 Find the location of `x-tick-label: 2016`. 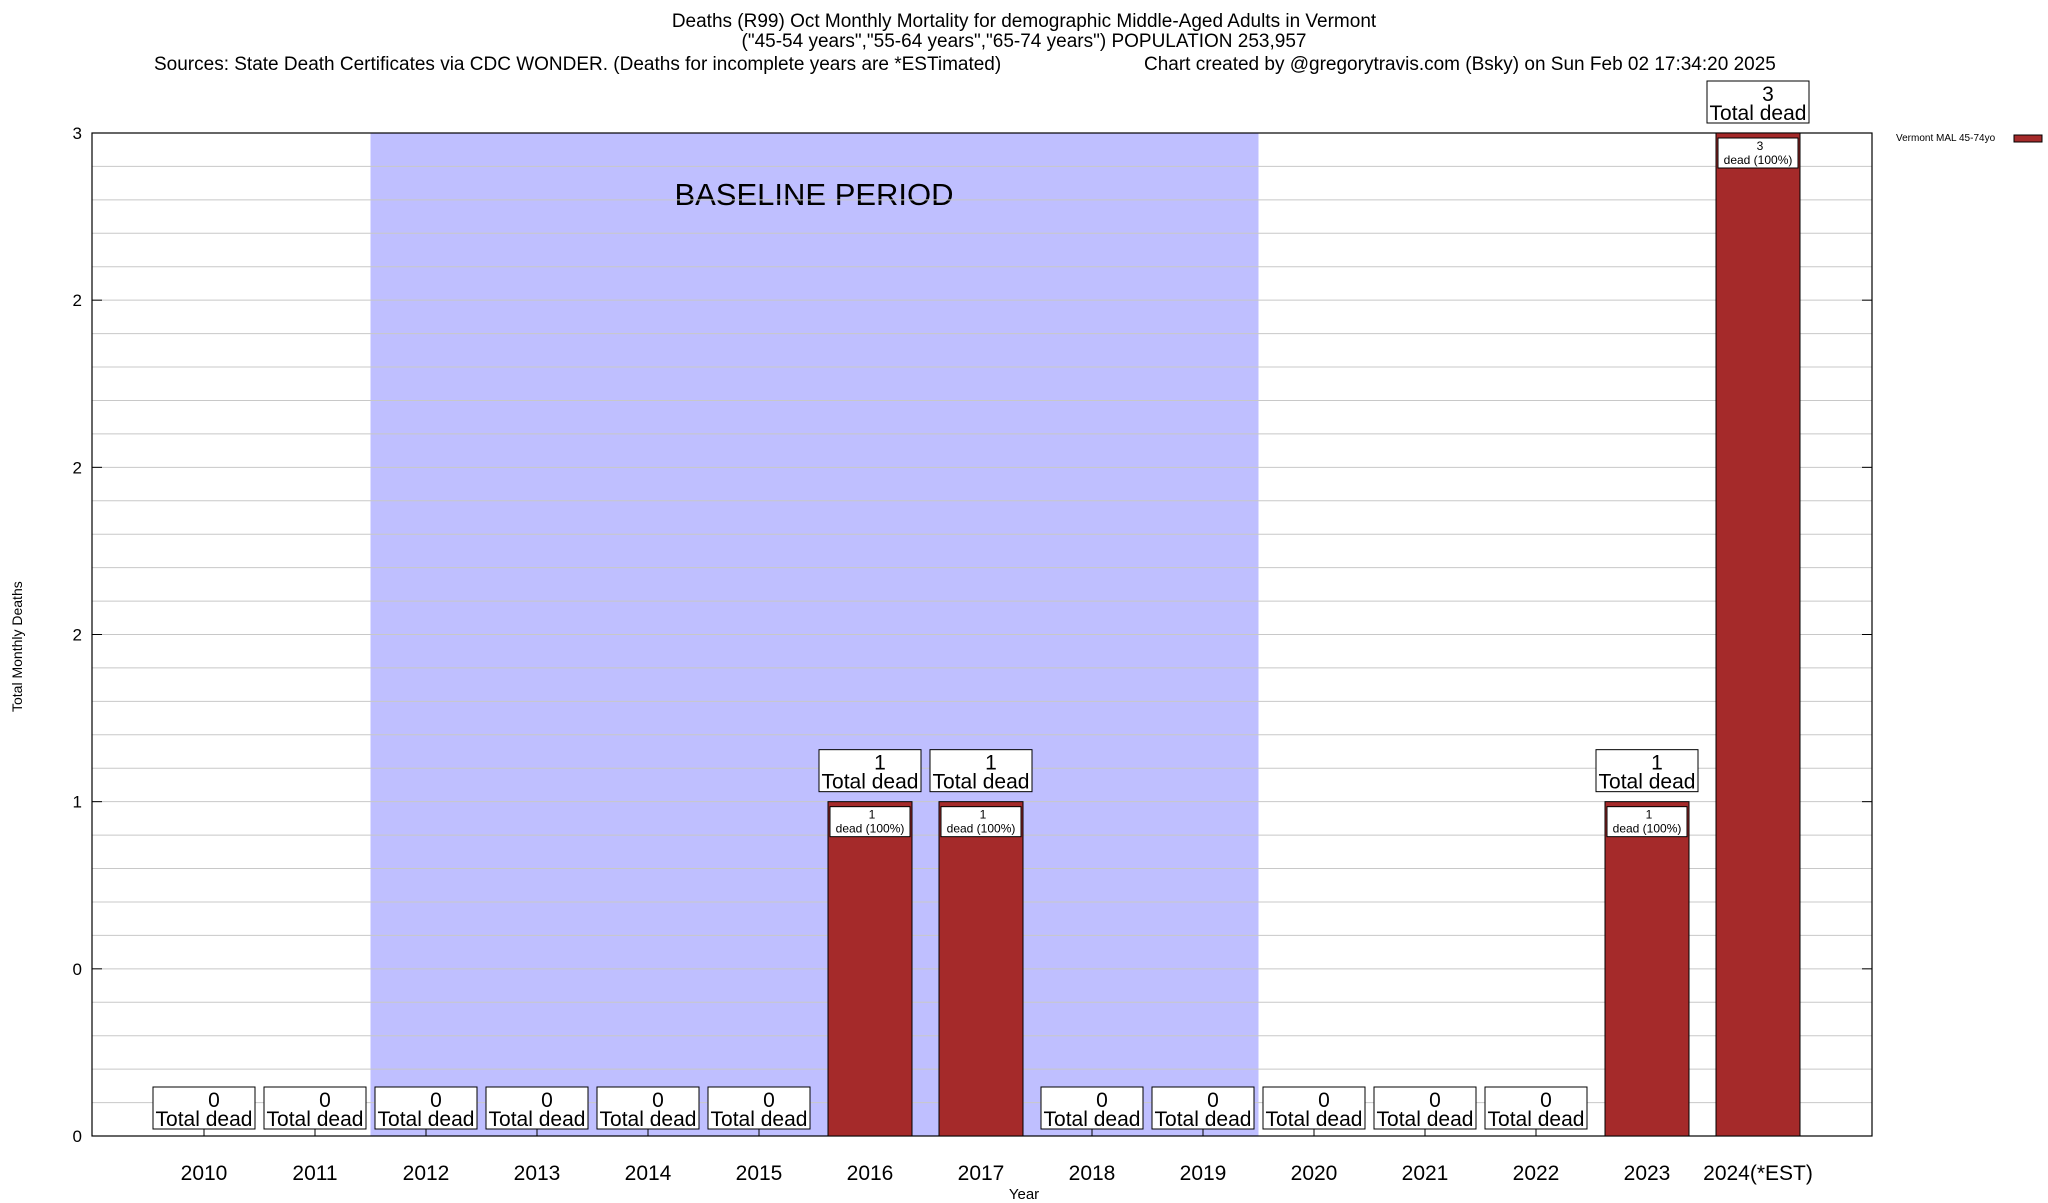

x-tick-label: 2016 is located at coordinates (870, 1173).